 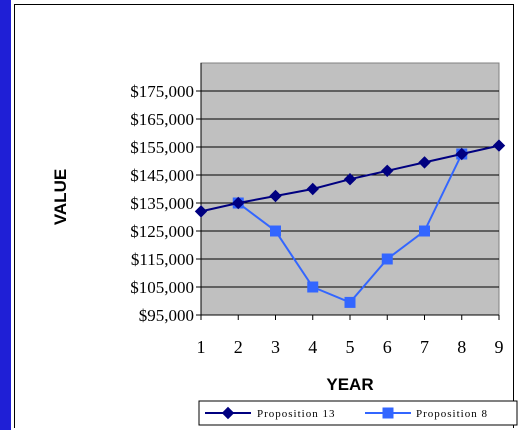 What do you see at coordinates (166, 315) in the screenshot?
I see `y-tick-label: $95,000` at bounding box center [166, 315].